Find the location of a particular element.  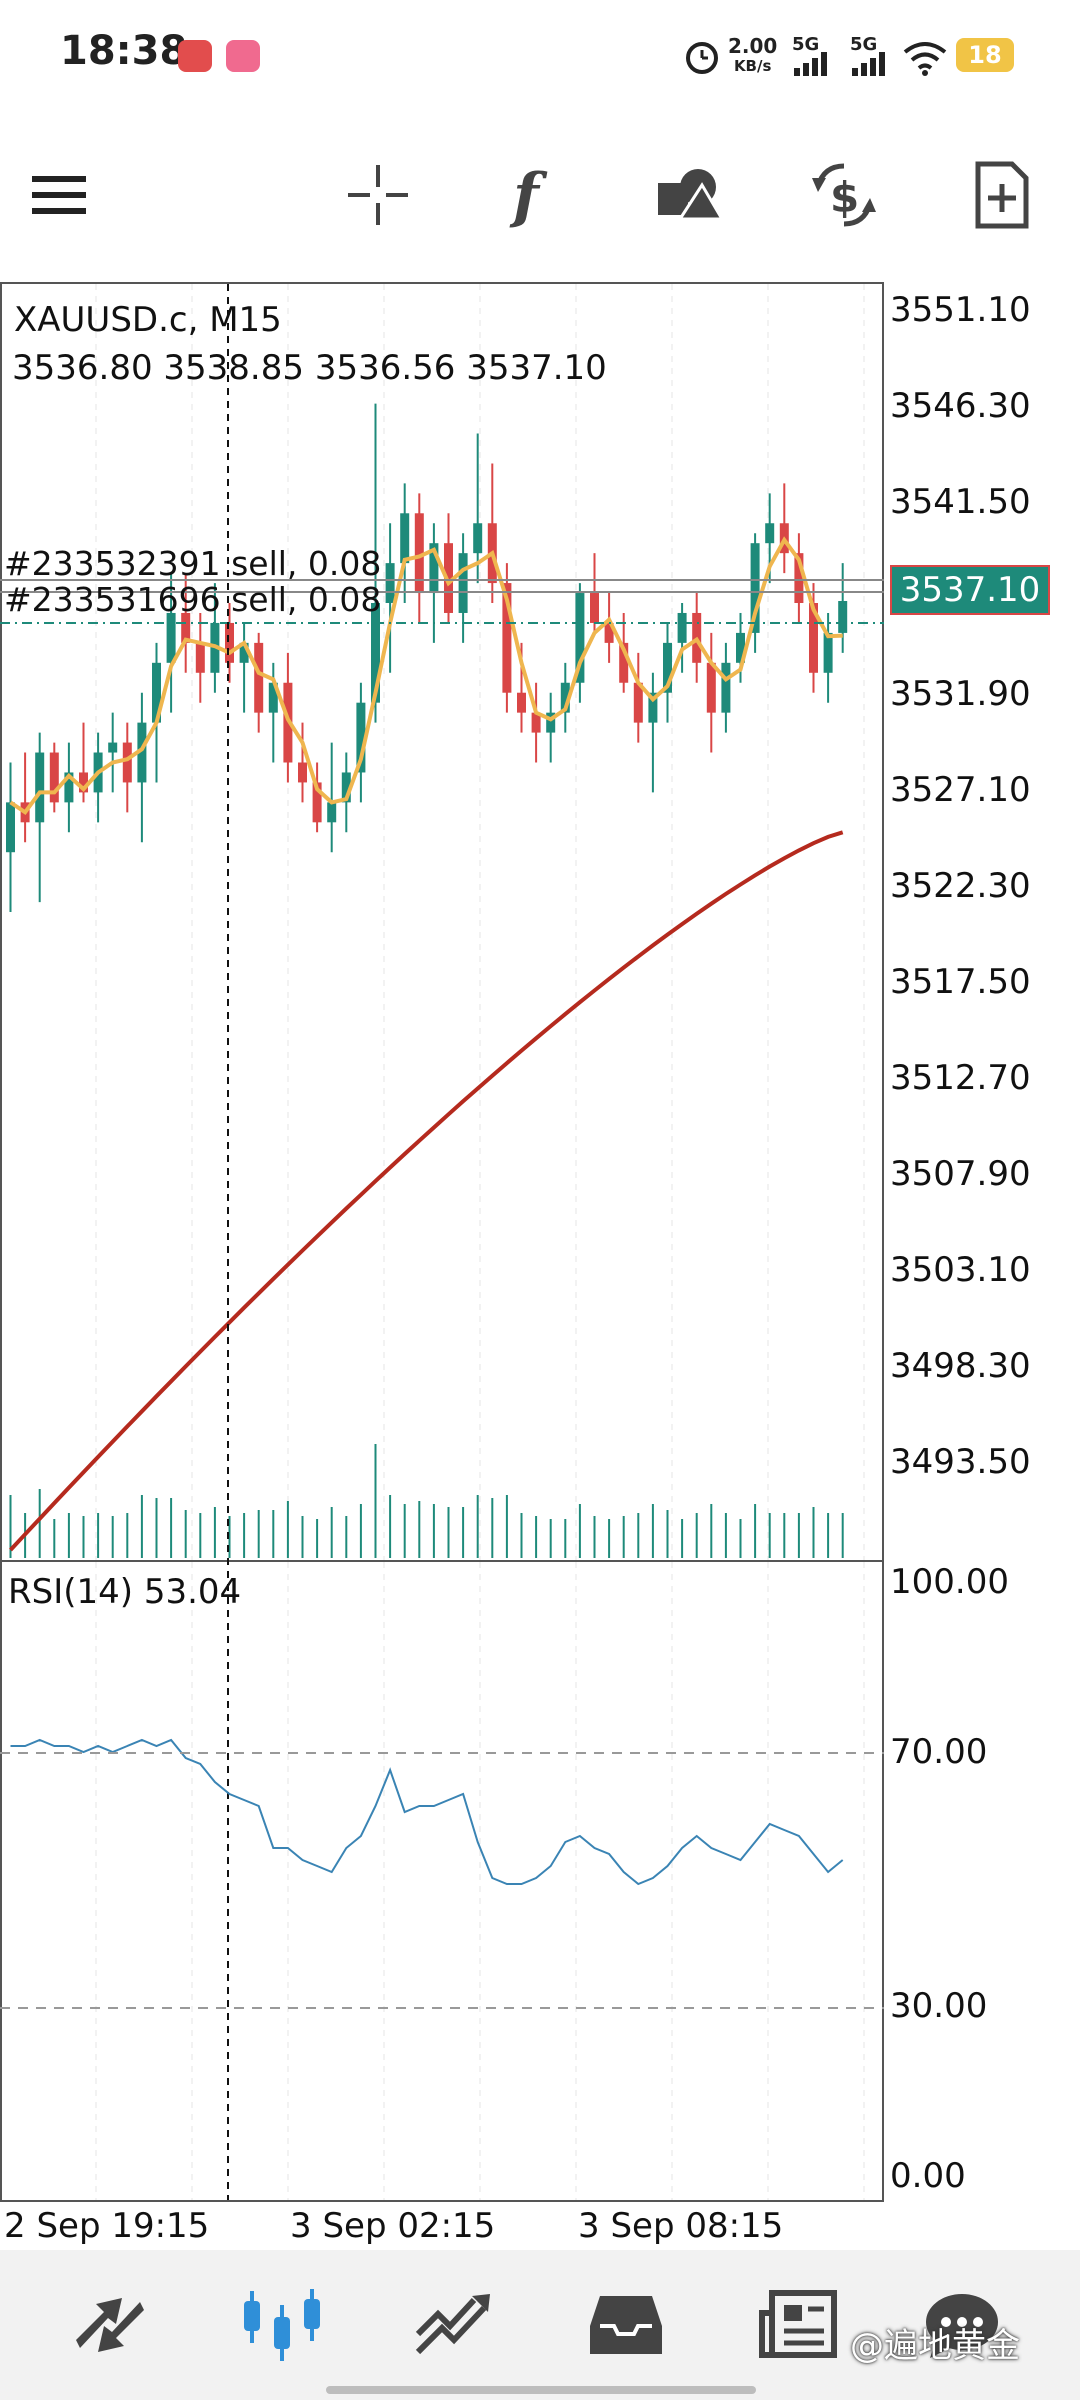

time-tick: 2 Sep 19:15 is located at coordinates (107, 2226).